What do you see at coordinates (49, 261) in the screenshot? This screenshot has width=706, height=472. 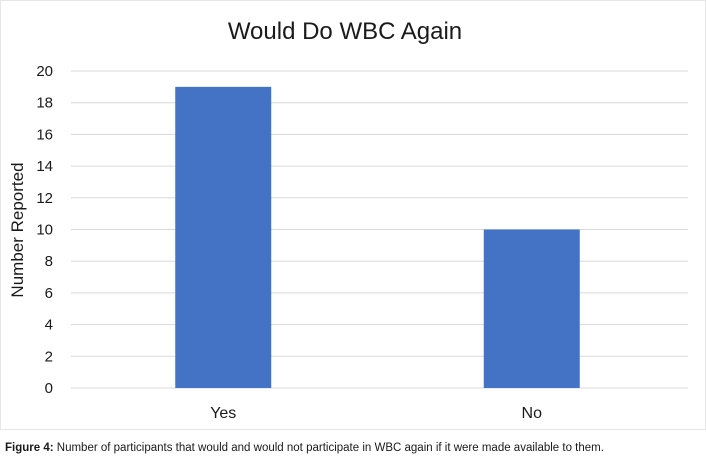 I see `y-tick-label: 8` at bounding box center [49, 261].